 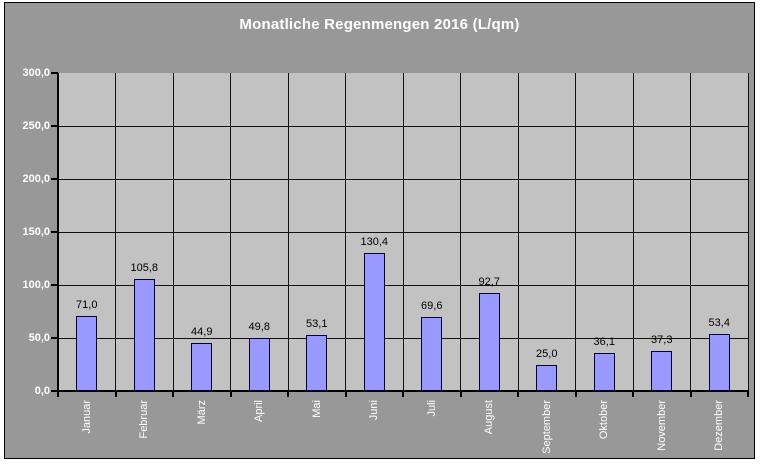 I want to click on y-tick-label: 0,0, so click(x=42, y=391).